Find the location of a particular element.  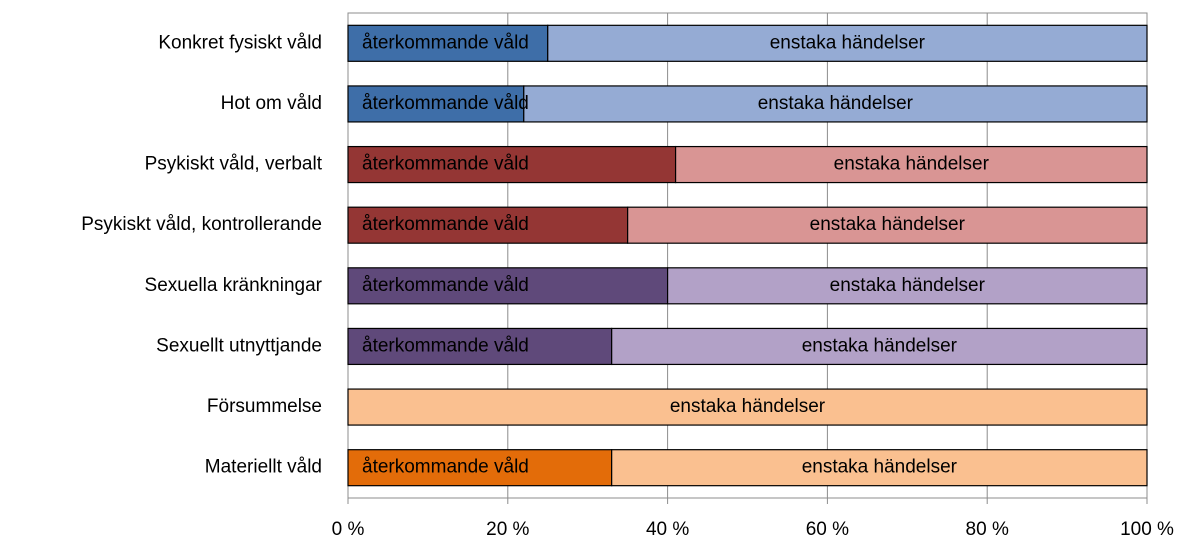

x-tick-label: 40 % is located at coordinates (667, 529).